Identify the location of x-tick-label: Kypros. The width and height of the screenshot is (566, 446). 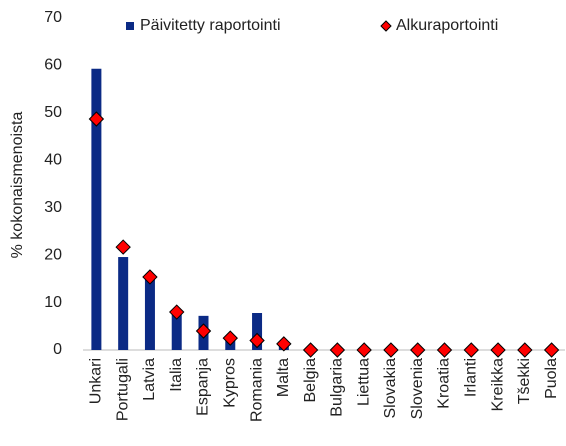
(229, 383).